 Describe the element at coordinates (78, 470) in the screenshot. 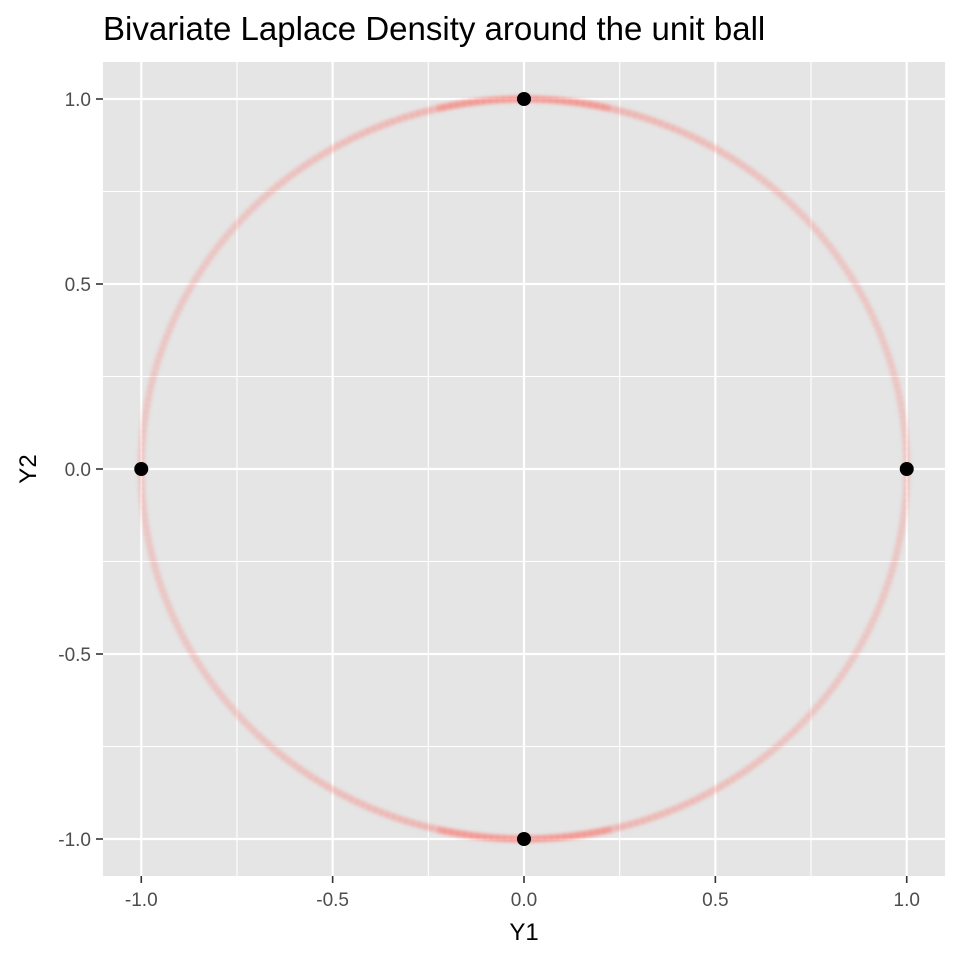

I see `y-tick-label: 0.0` at that location.